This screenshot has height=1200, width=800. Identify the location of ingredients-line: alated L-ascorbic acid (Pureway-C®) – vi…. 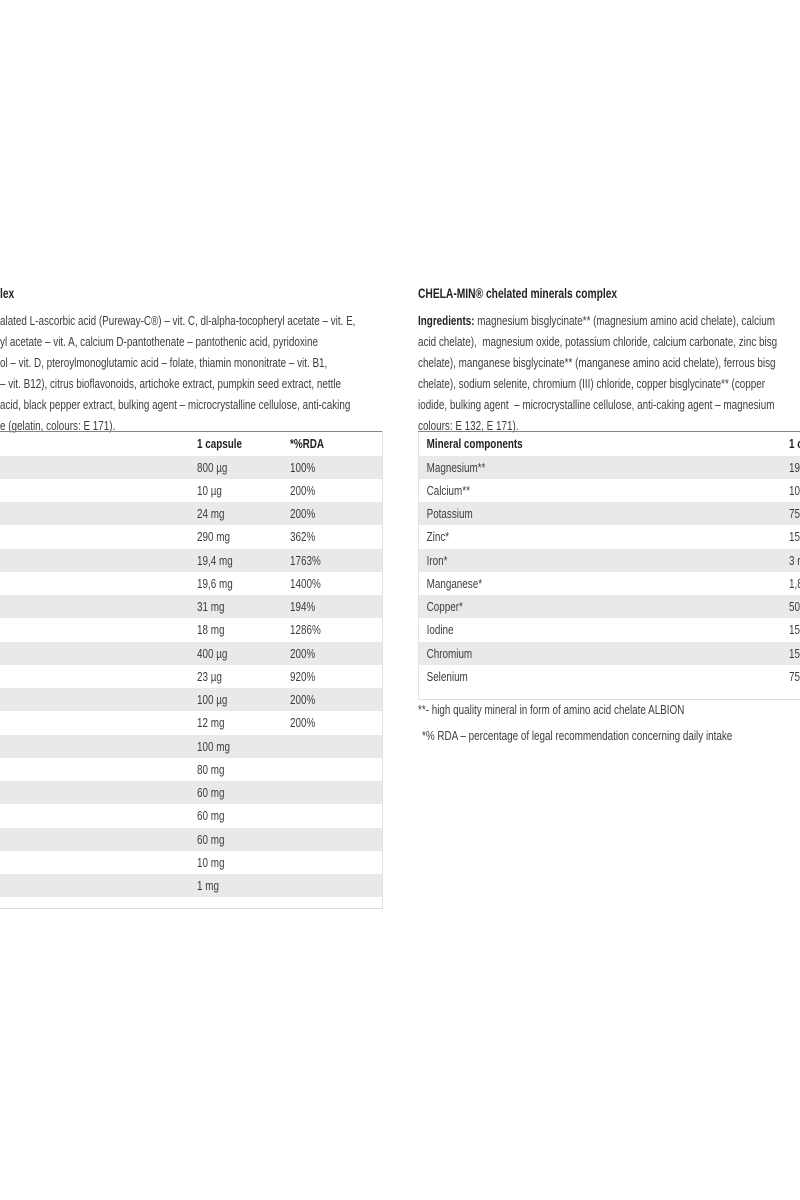
(178, 320).